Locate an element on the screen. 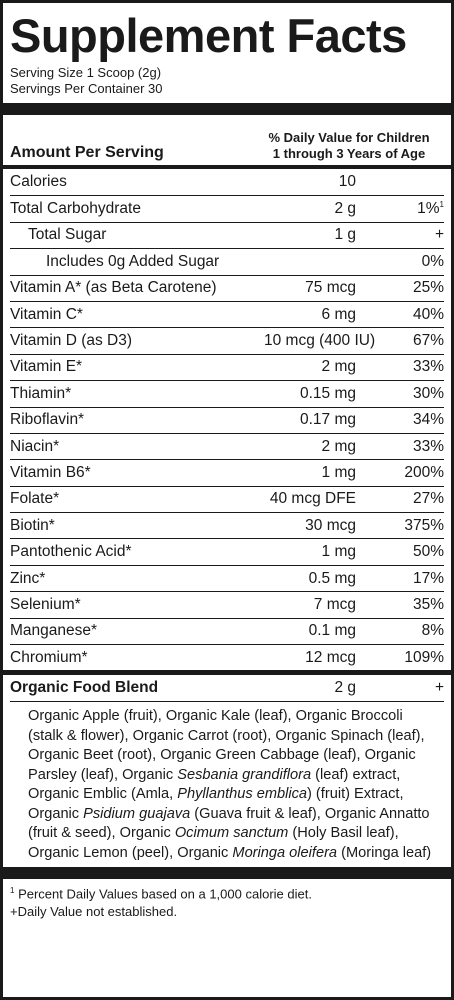  nutrient-name: Biotin* is located at coordinates (32, 525).